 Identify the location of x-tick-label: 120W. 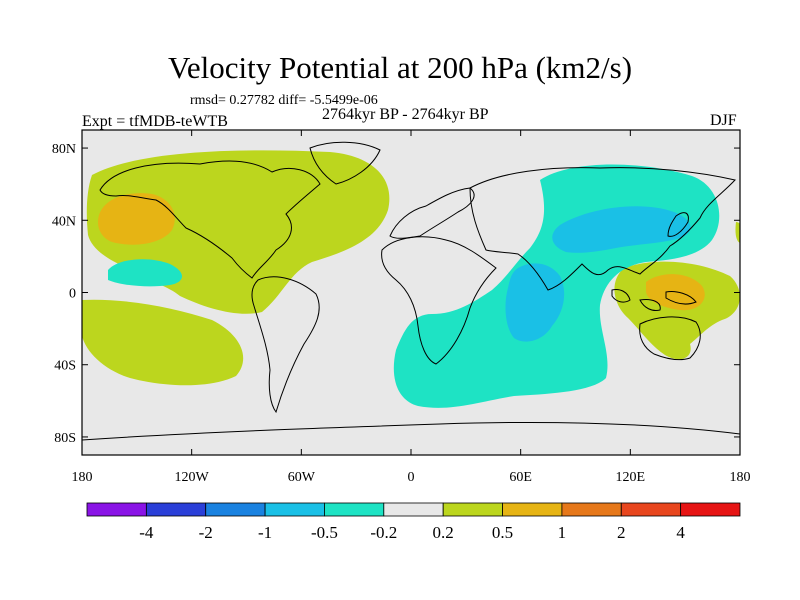
(192, 477).